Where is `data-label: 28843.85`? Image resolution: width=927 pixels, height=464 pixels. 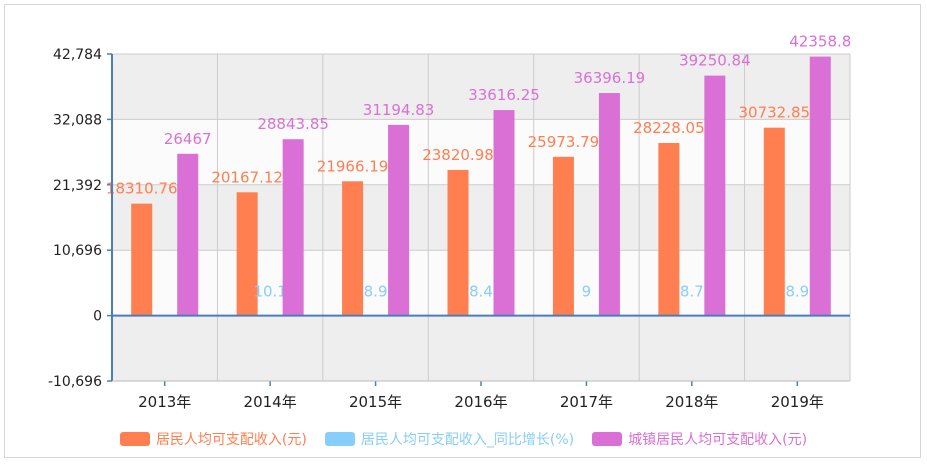
data-label: 28843.85 is located at coordinates (293, 124).